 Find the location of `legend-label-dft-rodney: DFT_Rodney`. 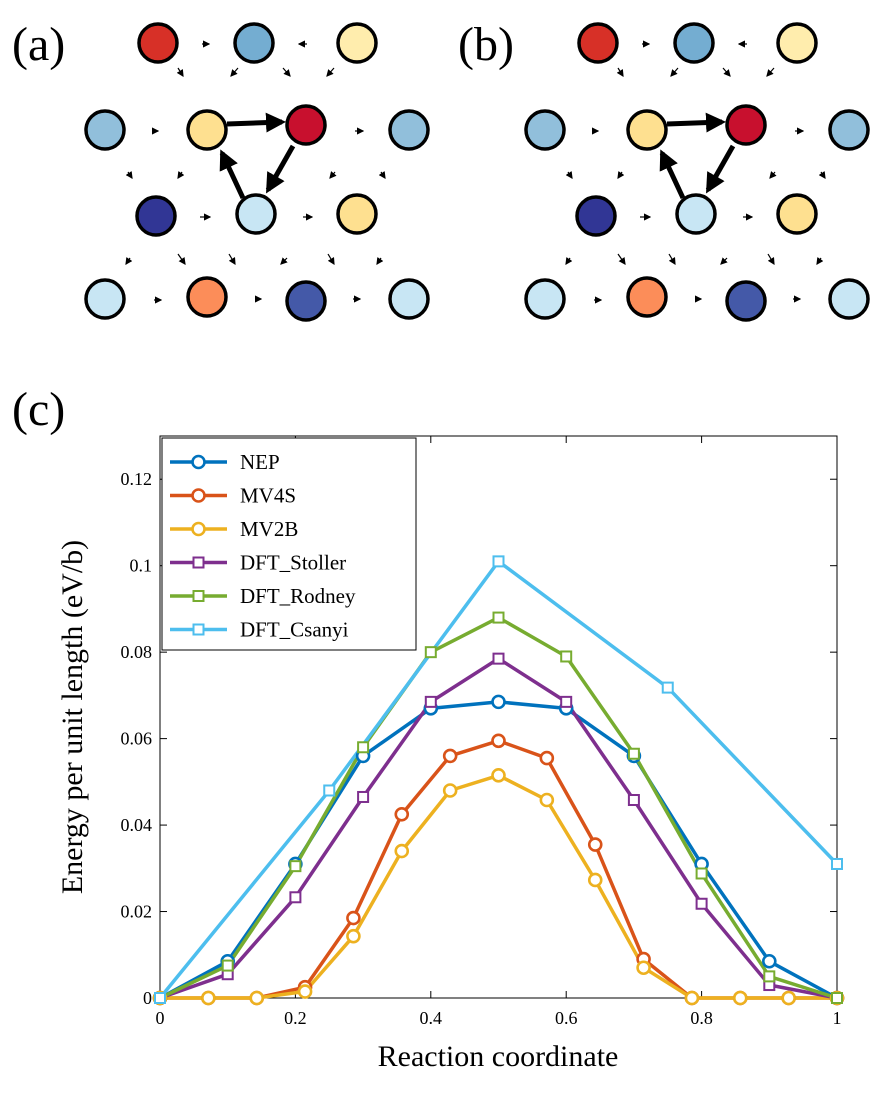

legend-label-dft-rodney: DFT_Rodney is located at coordinates (298, 596).